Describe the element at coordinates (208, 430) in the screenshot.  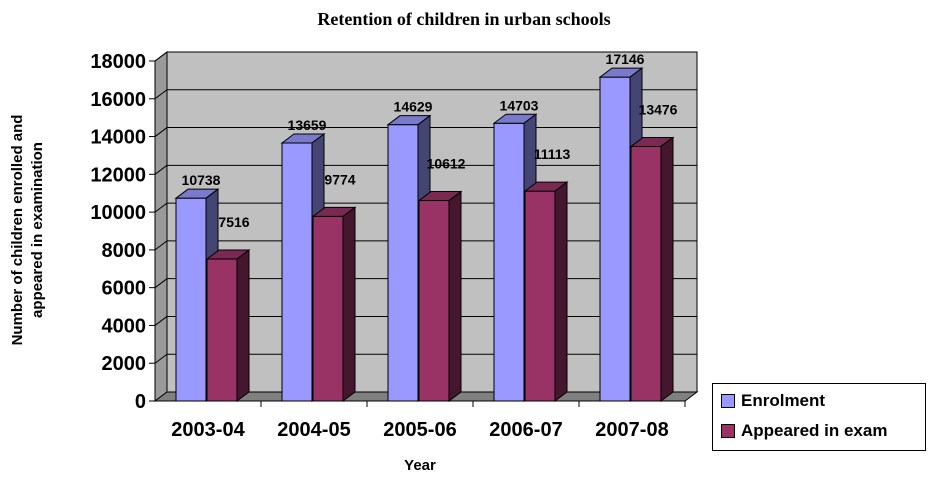
I see `x-tick-label: 2003-04` at that location.